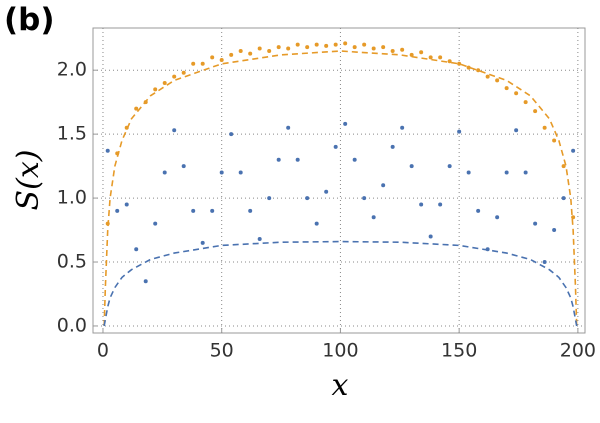 The height and width of the screenshot is (423, 600). I want to click on x-tick-label: 150, so click(459, 351).